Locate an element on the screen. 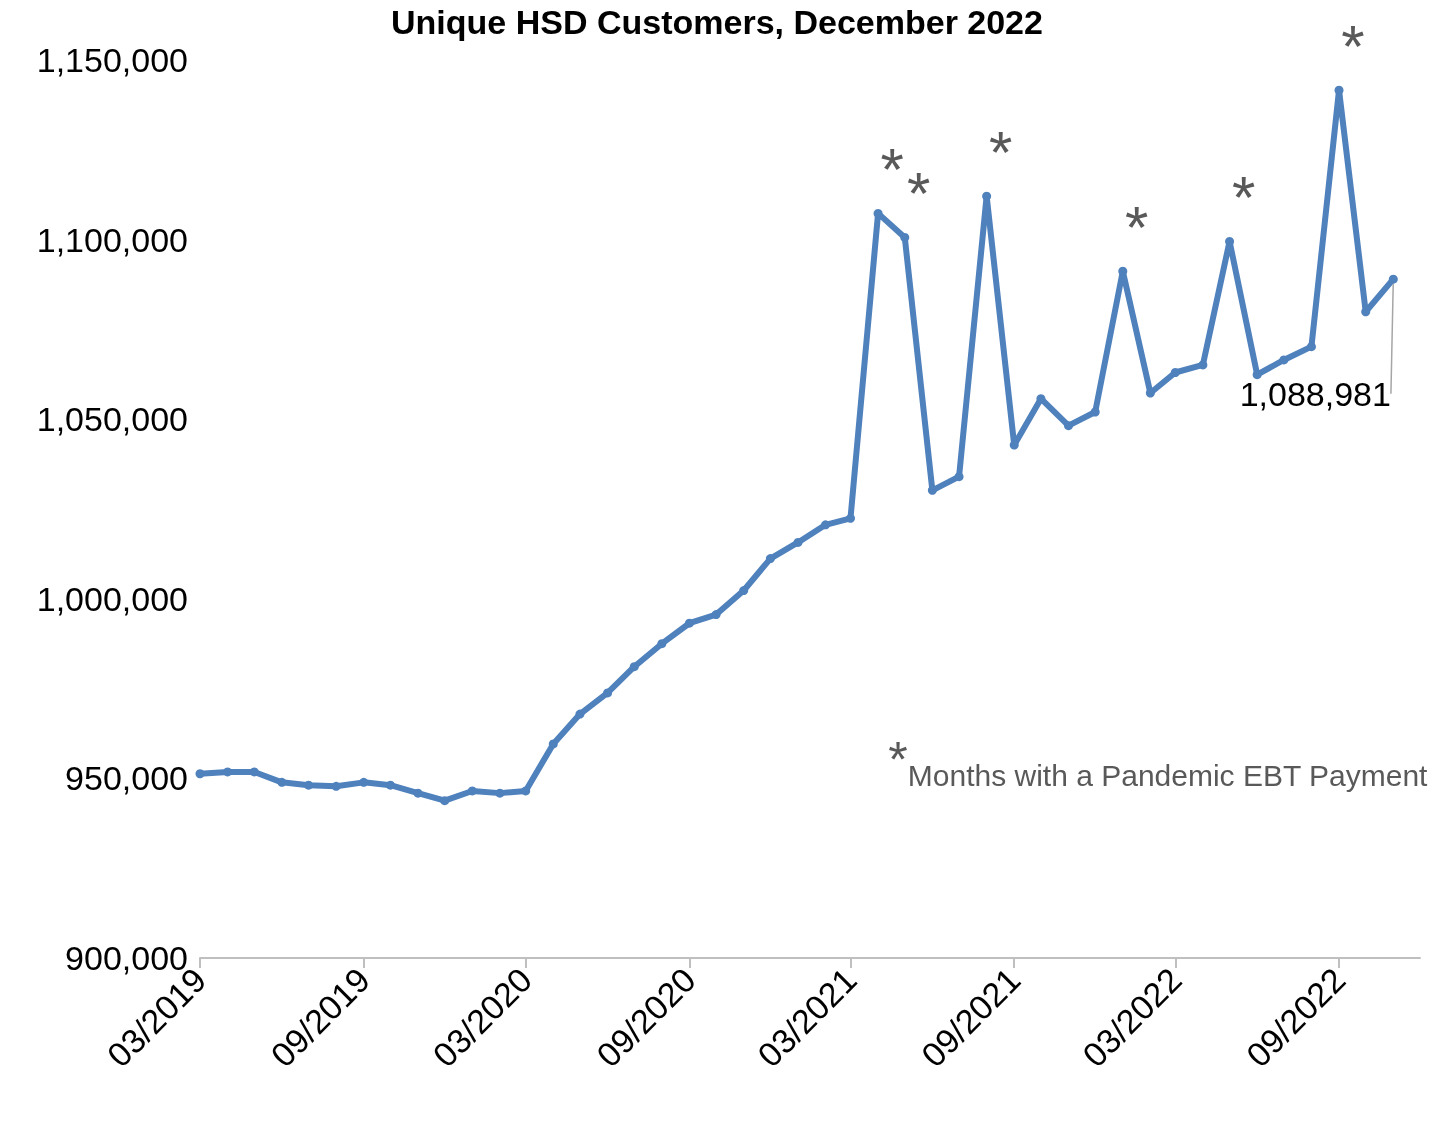 The width and height of the screenshot is (1434, 1123). y-tick-label: 1,100,000 is located at coordinates (112, 239).